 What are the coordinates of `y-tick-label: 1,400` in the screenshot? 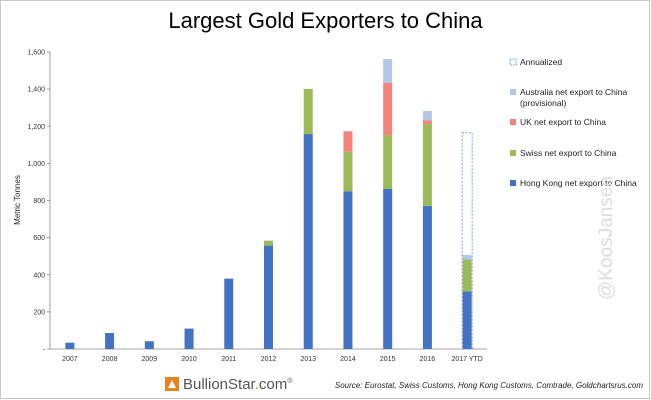 It's located at (36, 90).